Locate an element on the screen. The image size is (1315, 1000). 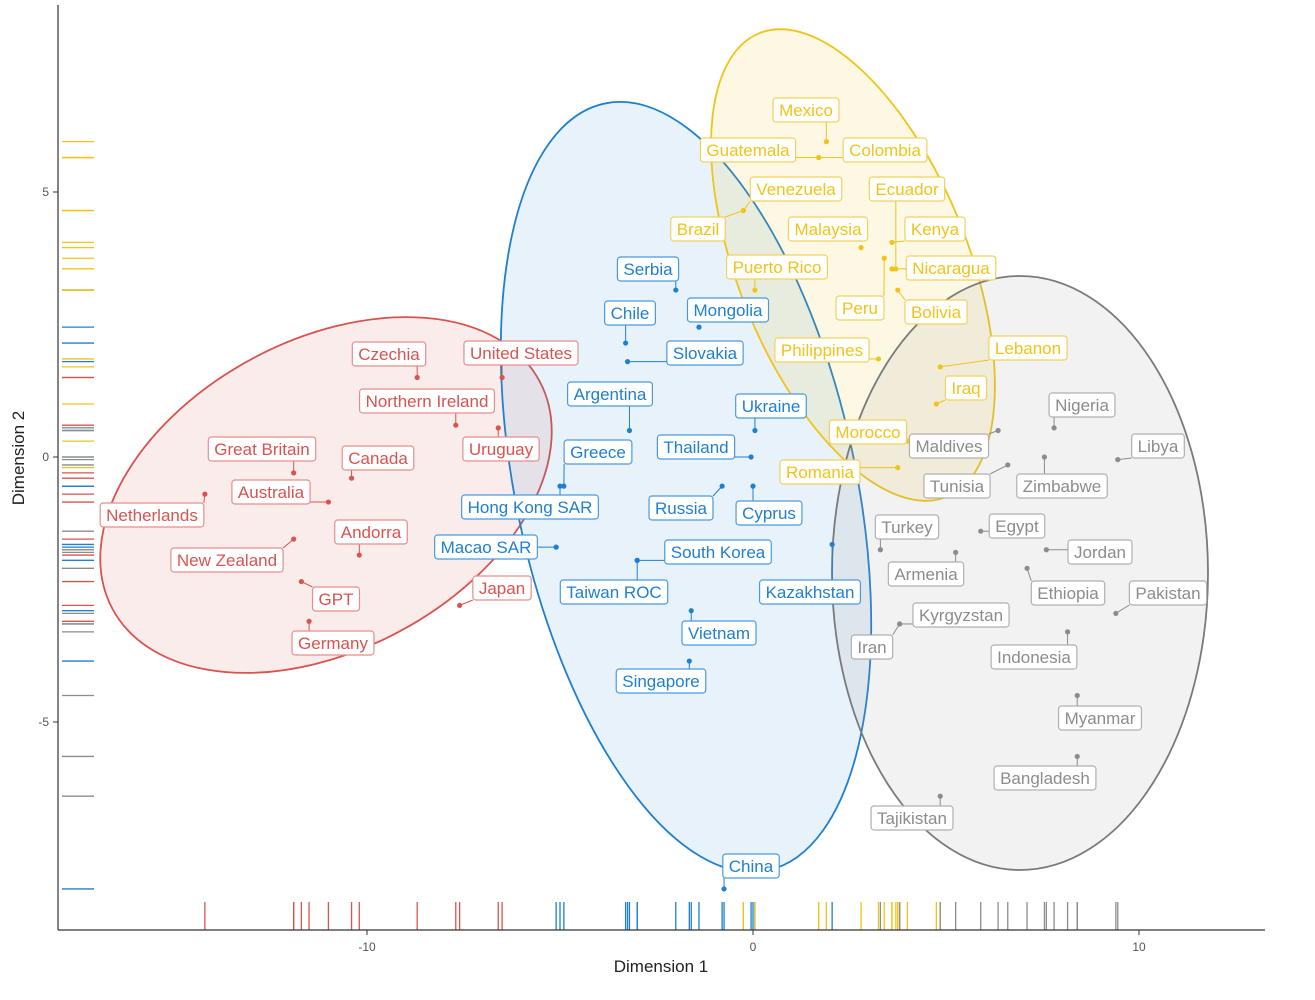
y-tick-label: 0 is located at coordinates (45, 457).